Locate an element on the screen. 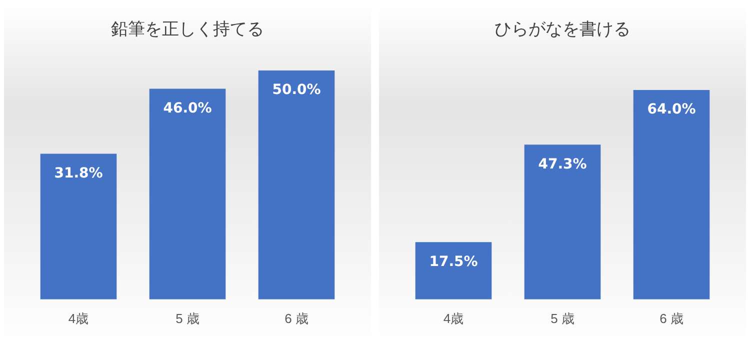 This screenshot has width=750, height=351. data-label: 31.8% is located at coordinates (78, 173).